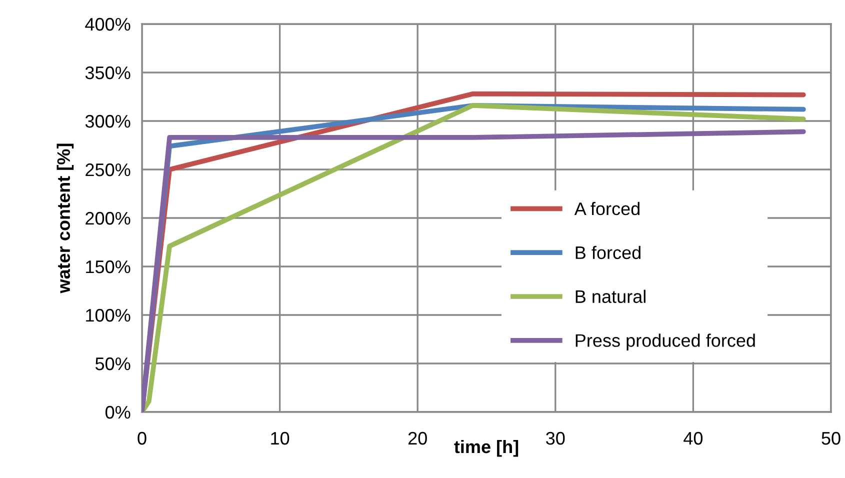 The width and height of the screenshot is (845, 478). Describe the element at coordinates (107, 121) in the screenshot. I see `y-tick-label: 300%` at that location.